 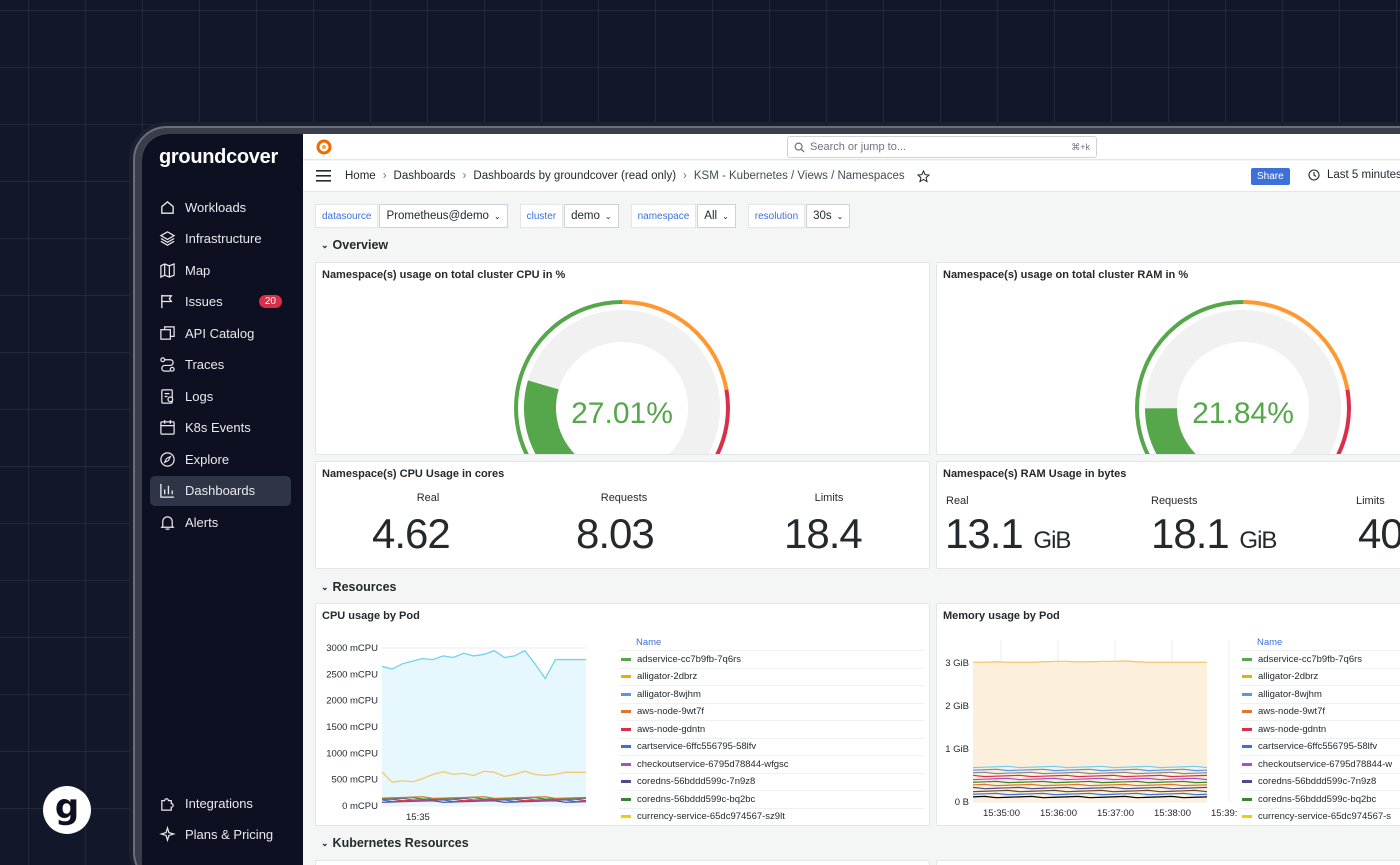 What do you see at coordinates (220, 239) in the screenshot?
I see `sidebar-item-infrastructure: Infrastructure` at bounding box center [220, 239].